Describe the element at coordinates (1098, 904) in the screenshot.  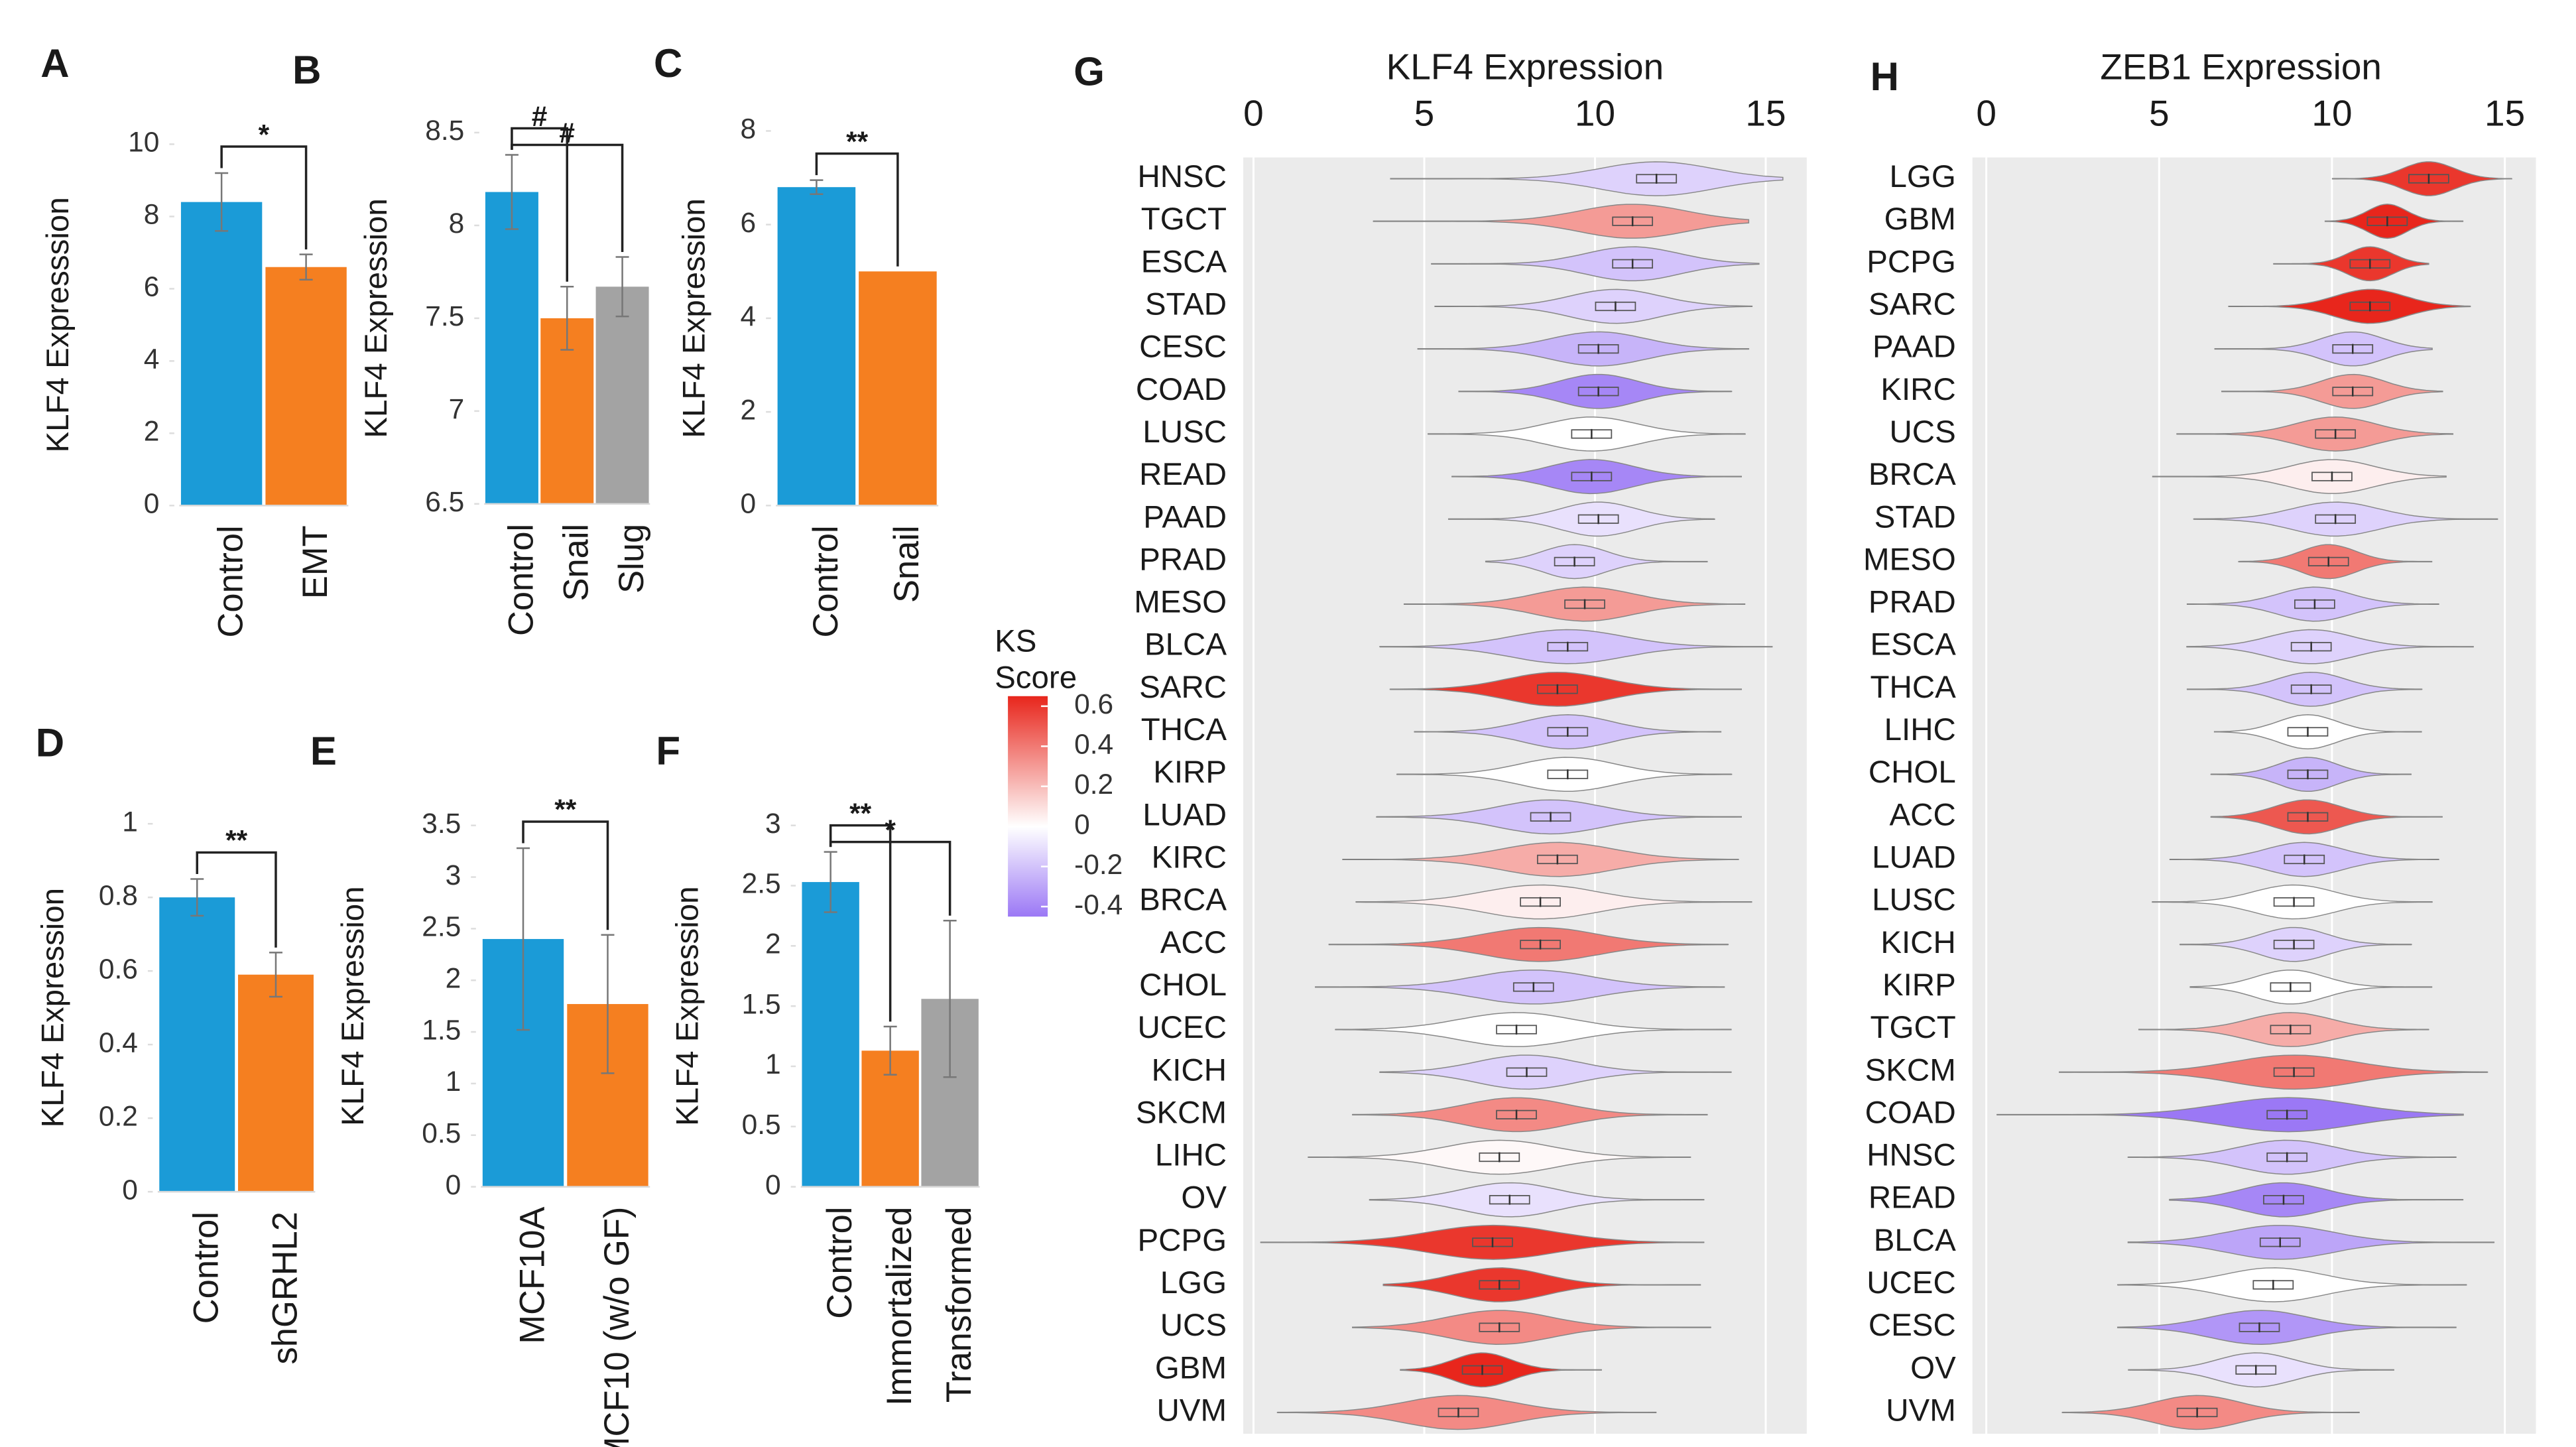
I see `colorbar-tick-label: -0.4` at that location.